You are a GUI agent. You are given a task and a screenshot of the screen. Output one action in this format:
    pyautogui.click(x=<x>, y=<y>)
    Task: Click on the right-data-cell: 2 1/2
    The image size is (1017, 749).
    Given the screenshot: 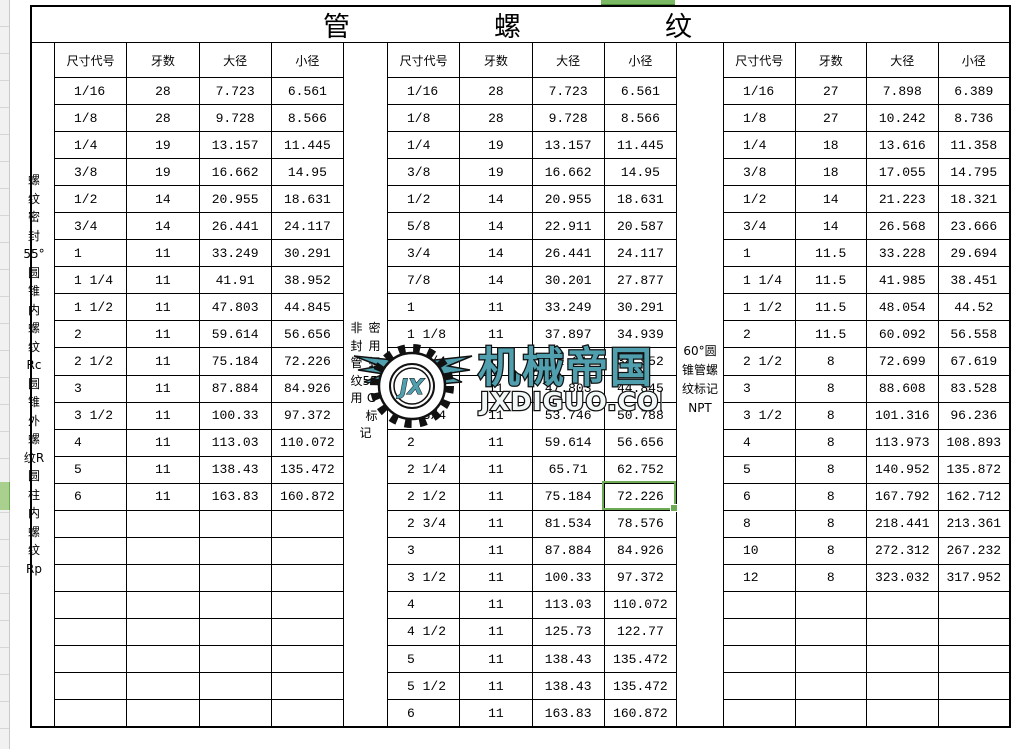 What is the action you would take?
    pyautogui.click(x=759, y=362)
    